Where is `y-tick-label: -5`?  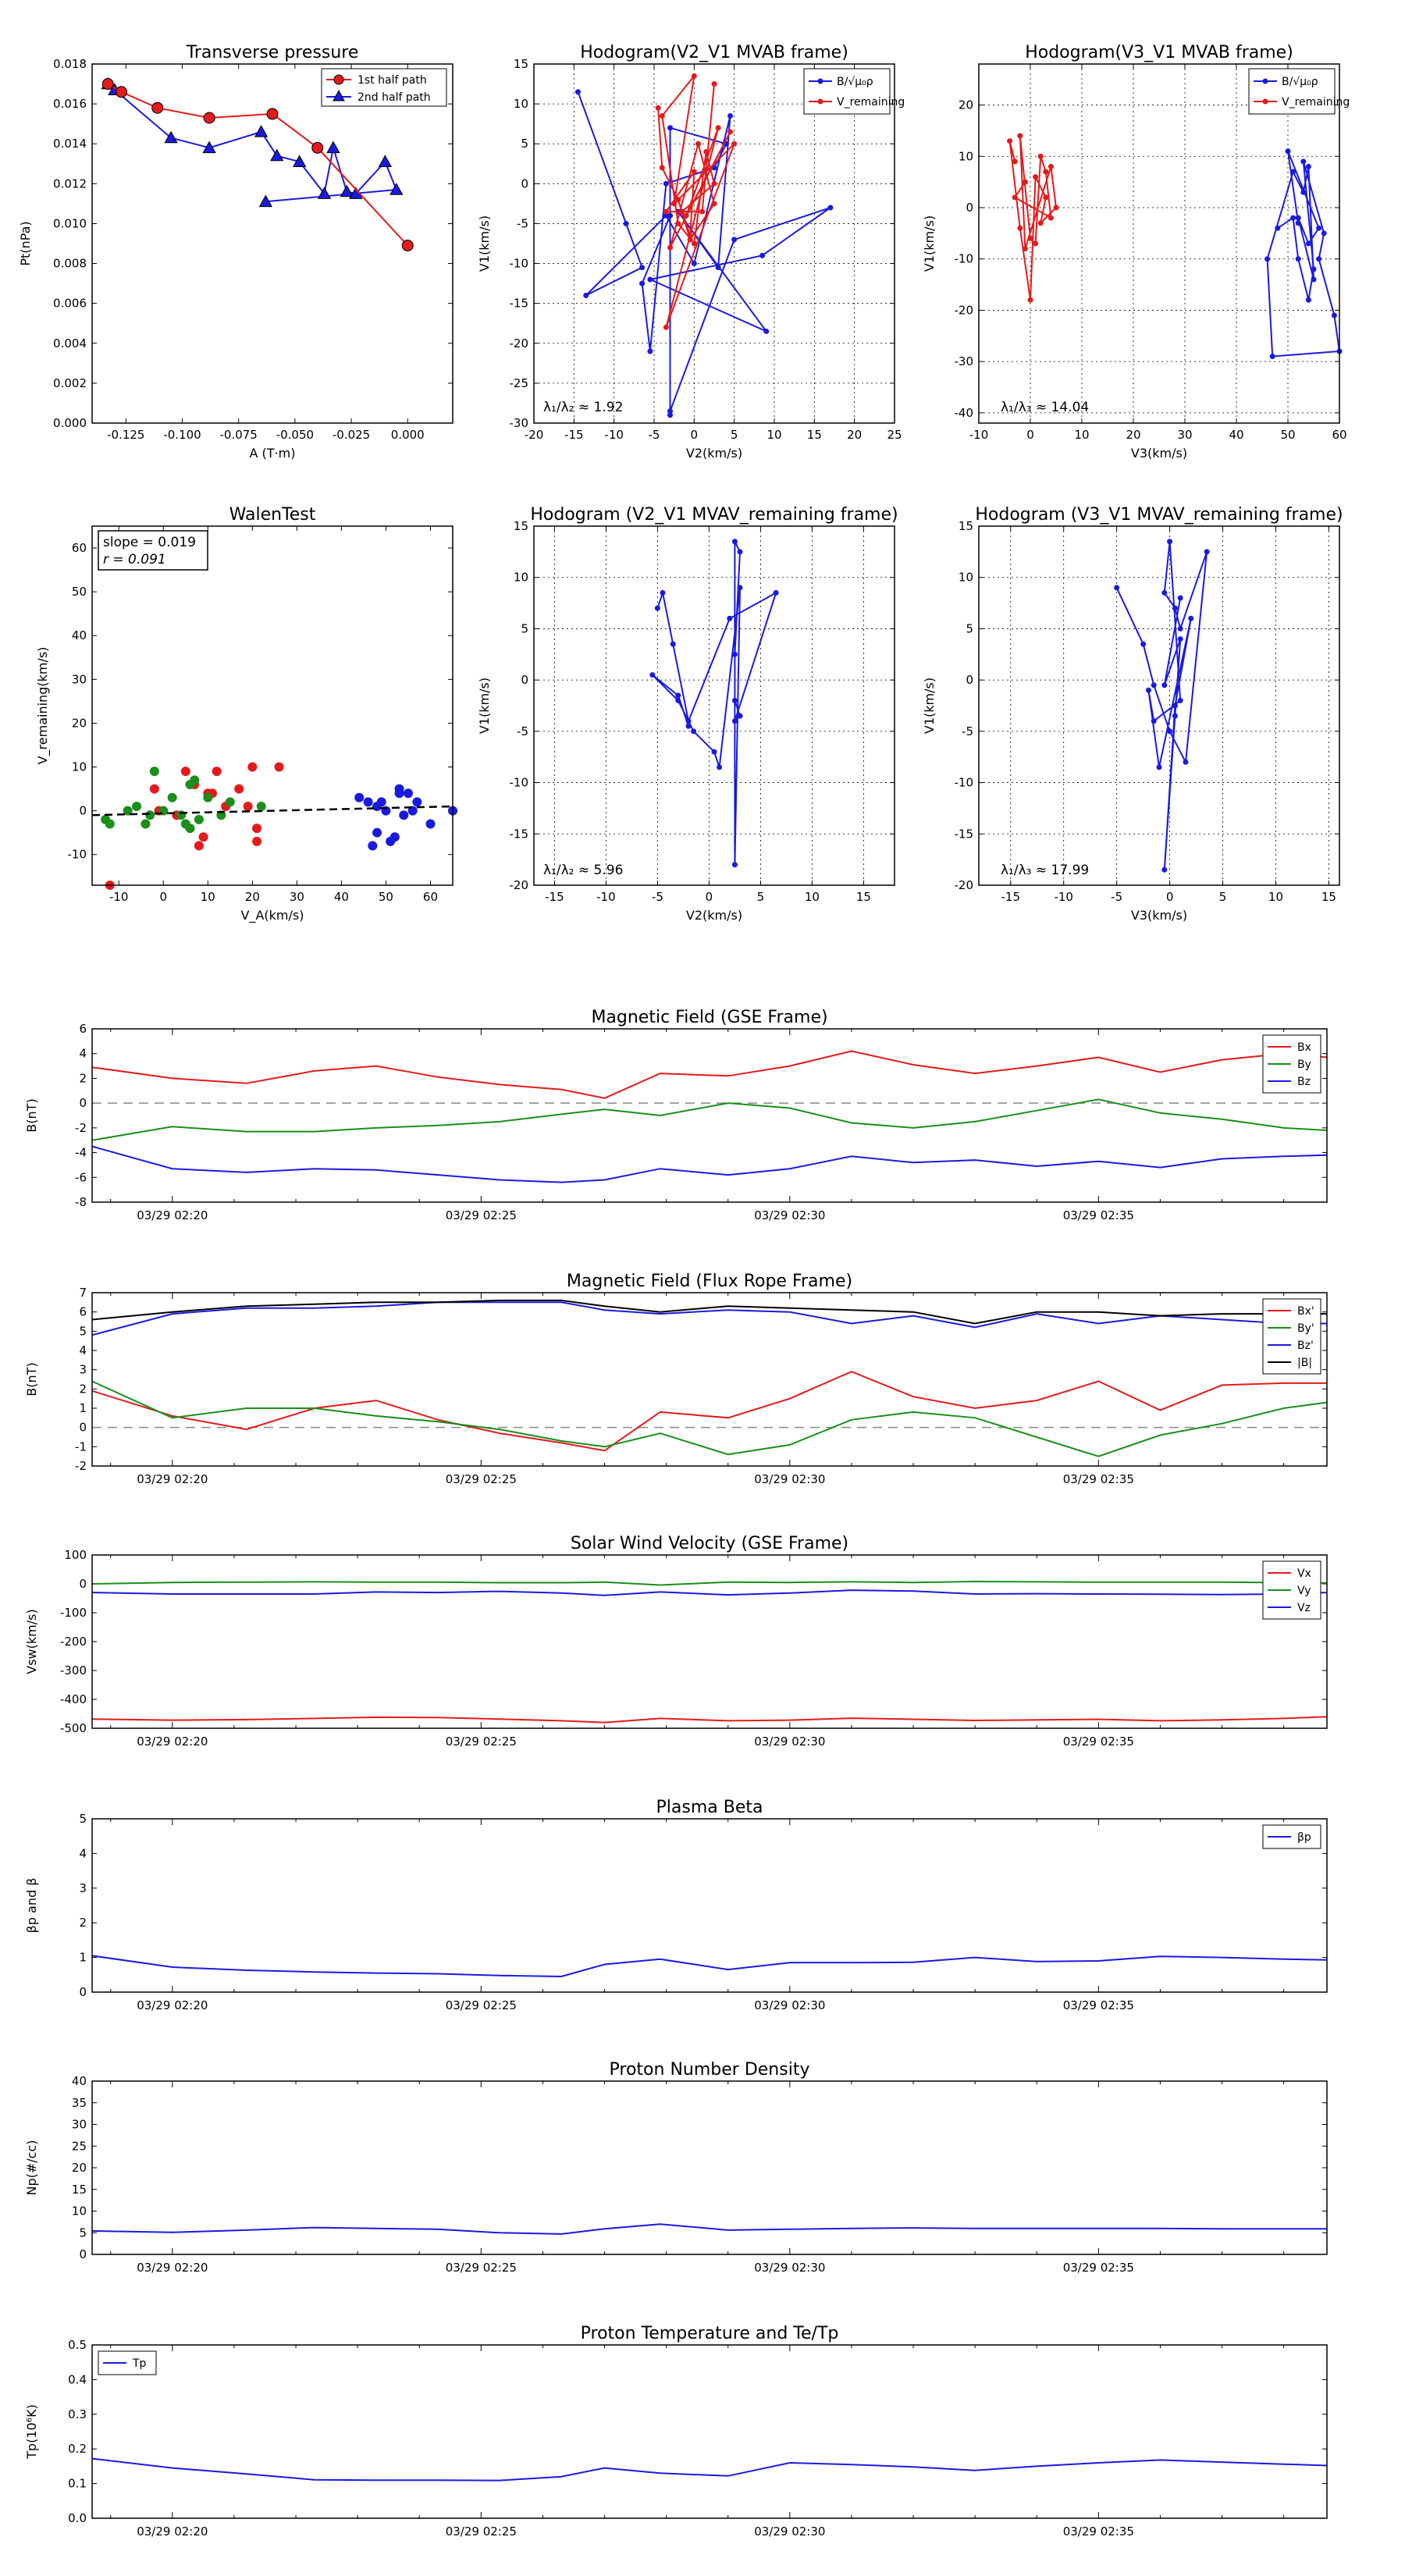 y-tick-label: -5 is located at coordinates (522, 223).